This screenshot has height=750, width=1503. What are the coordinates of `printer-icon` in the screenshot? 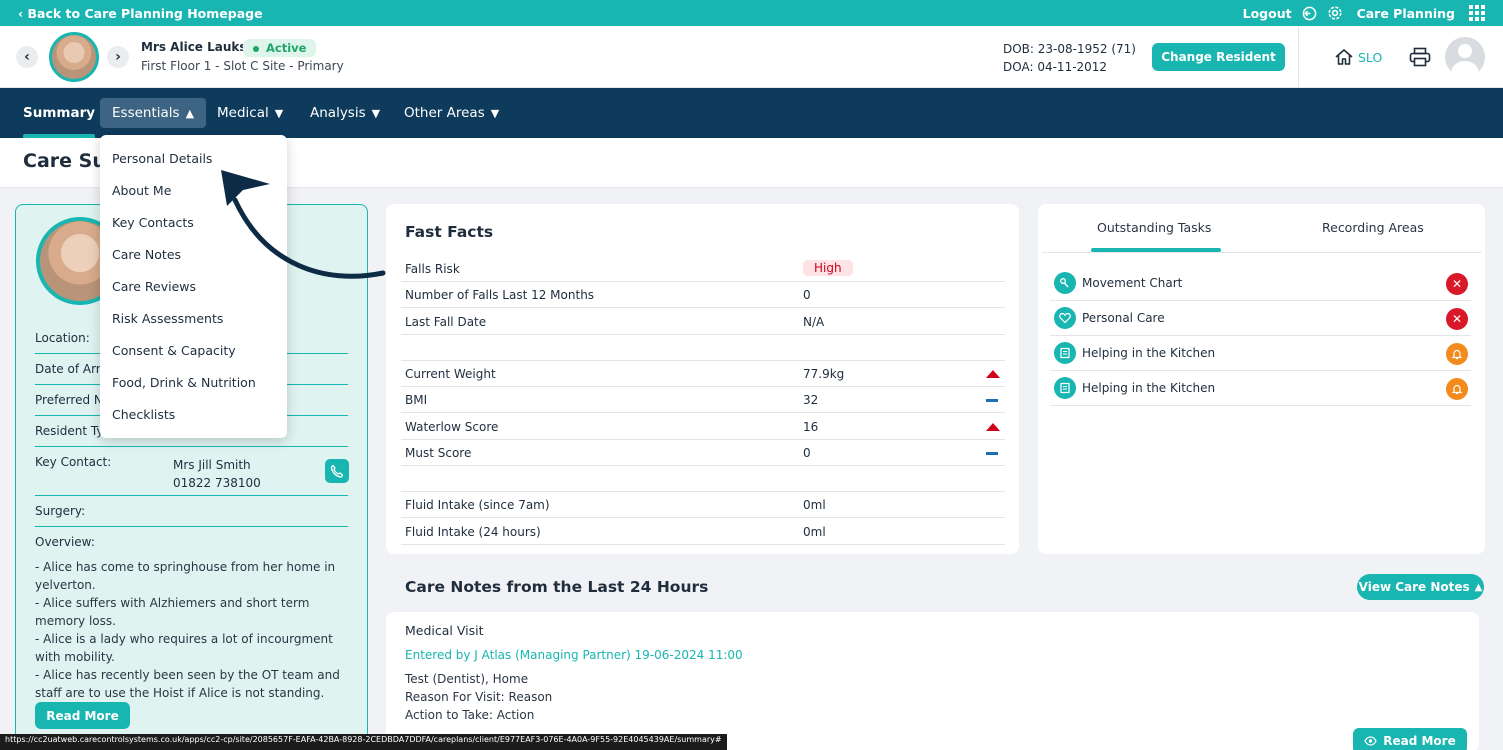 It's located at (1420, 57).